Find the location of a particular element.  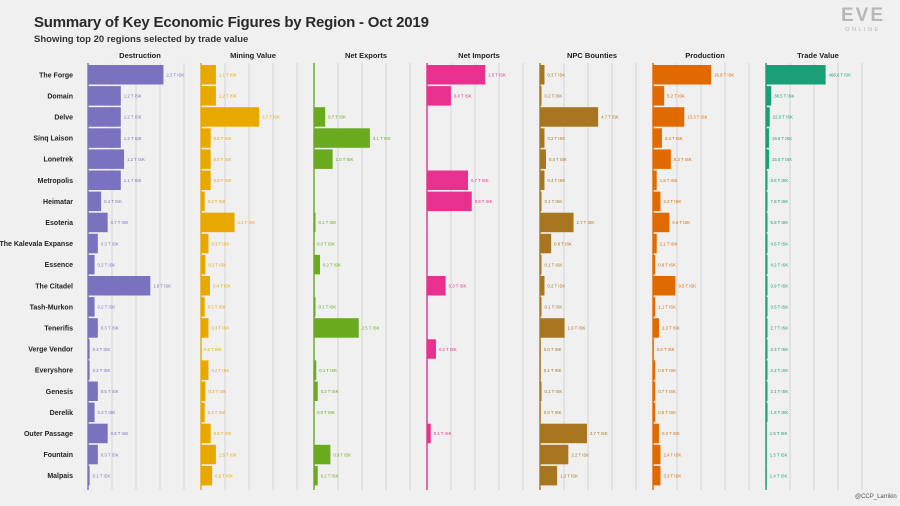

logo-main: EVE is located at coordinates (863, 15).